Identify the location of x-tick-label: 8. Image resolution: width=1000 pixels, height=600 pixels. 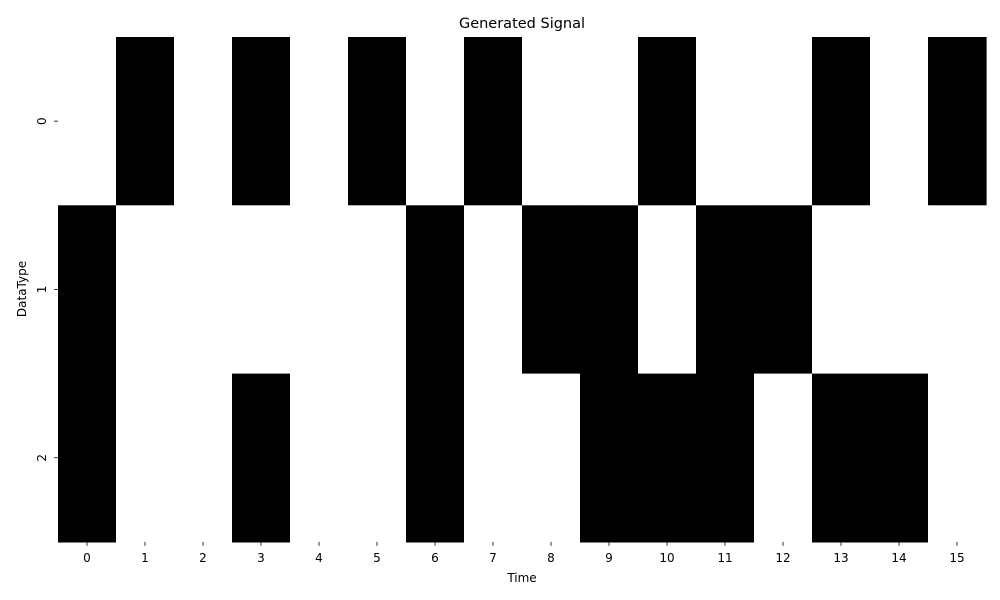
(551, 558).